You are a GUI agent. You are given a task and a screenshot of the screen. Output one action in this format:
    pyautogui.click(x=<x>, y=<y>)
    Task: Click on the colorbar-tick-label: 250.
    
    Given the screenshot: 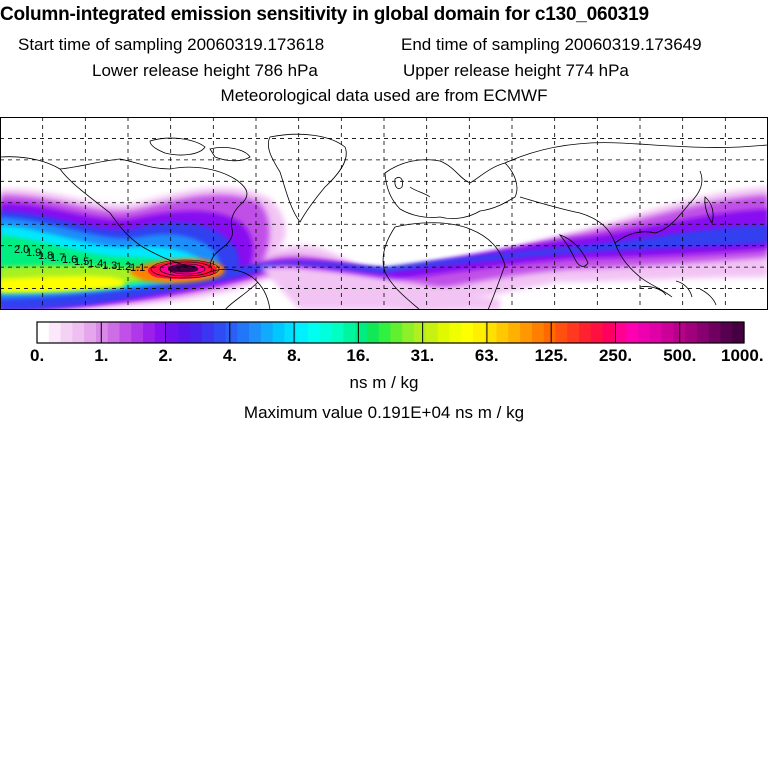 What is the action you would take?
    pyautogui.click(x=615, y=355)
    